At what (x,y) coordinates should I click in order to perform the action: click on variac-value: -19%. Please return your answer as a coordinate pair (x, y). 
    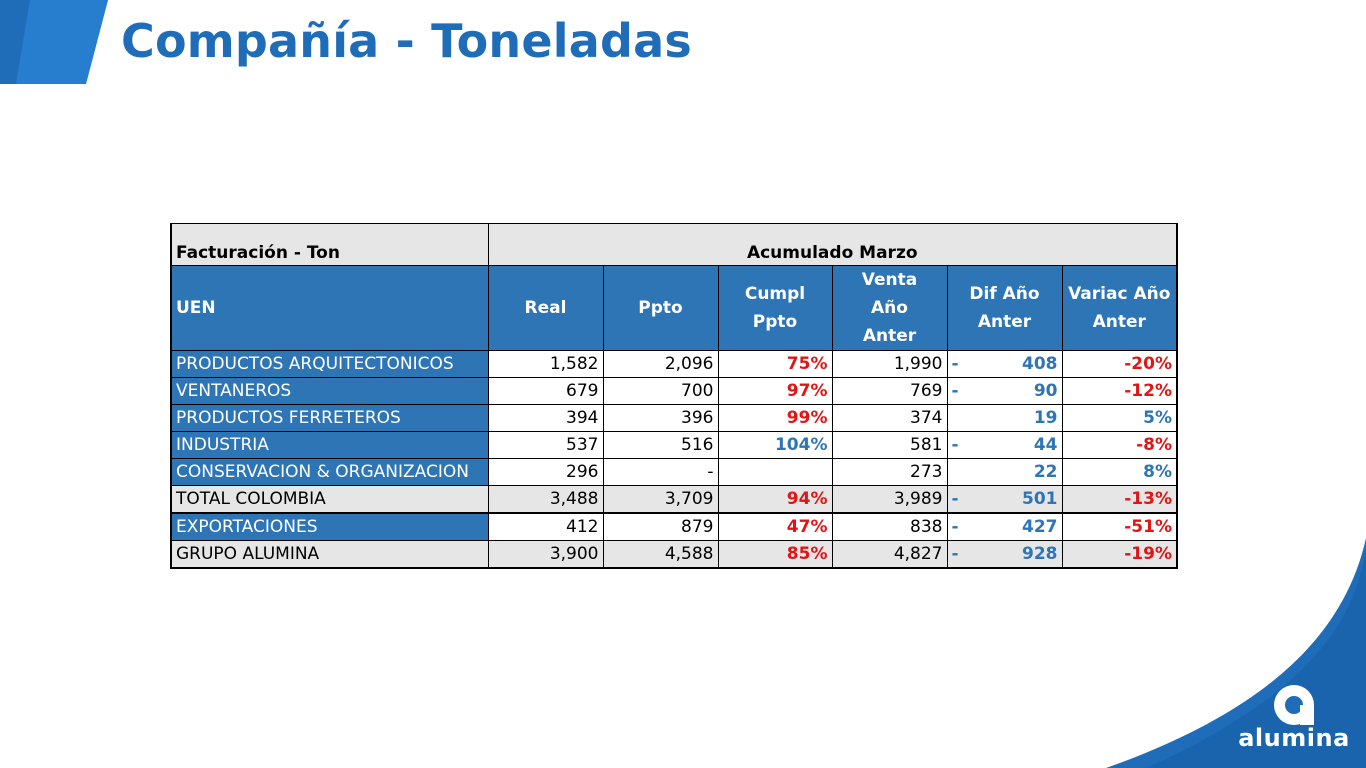
    Looking at the image, I should click on (1119, 554).